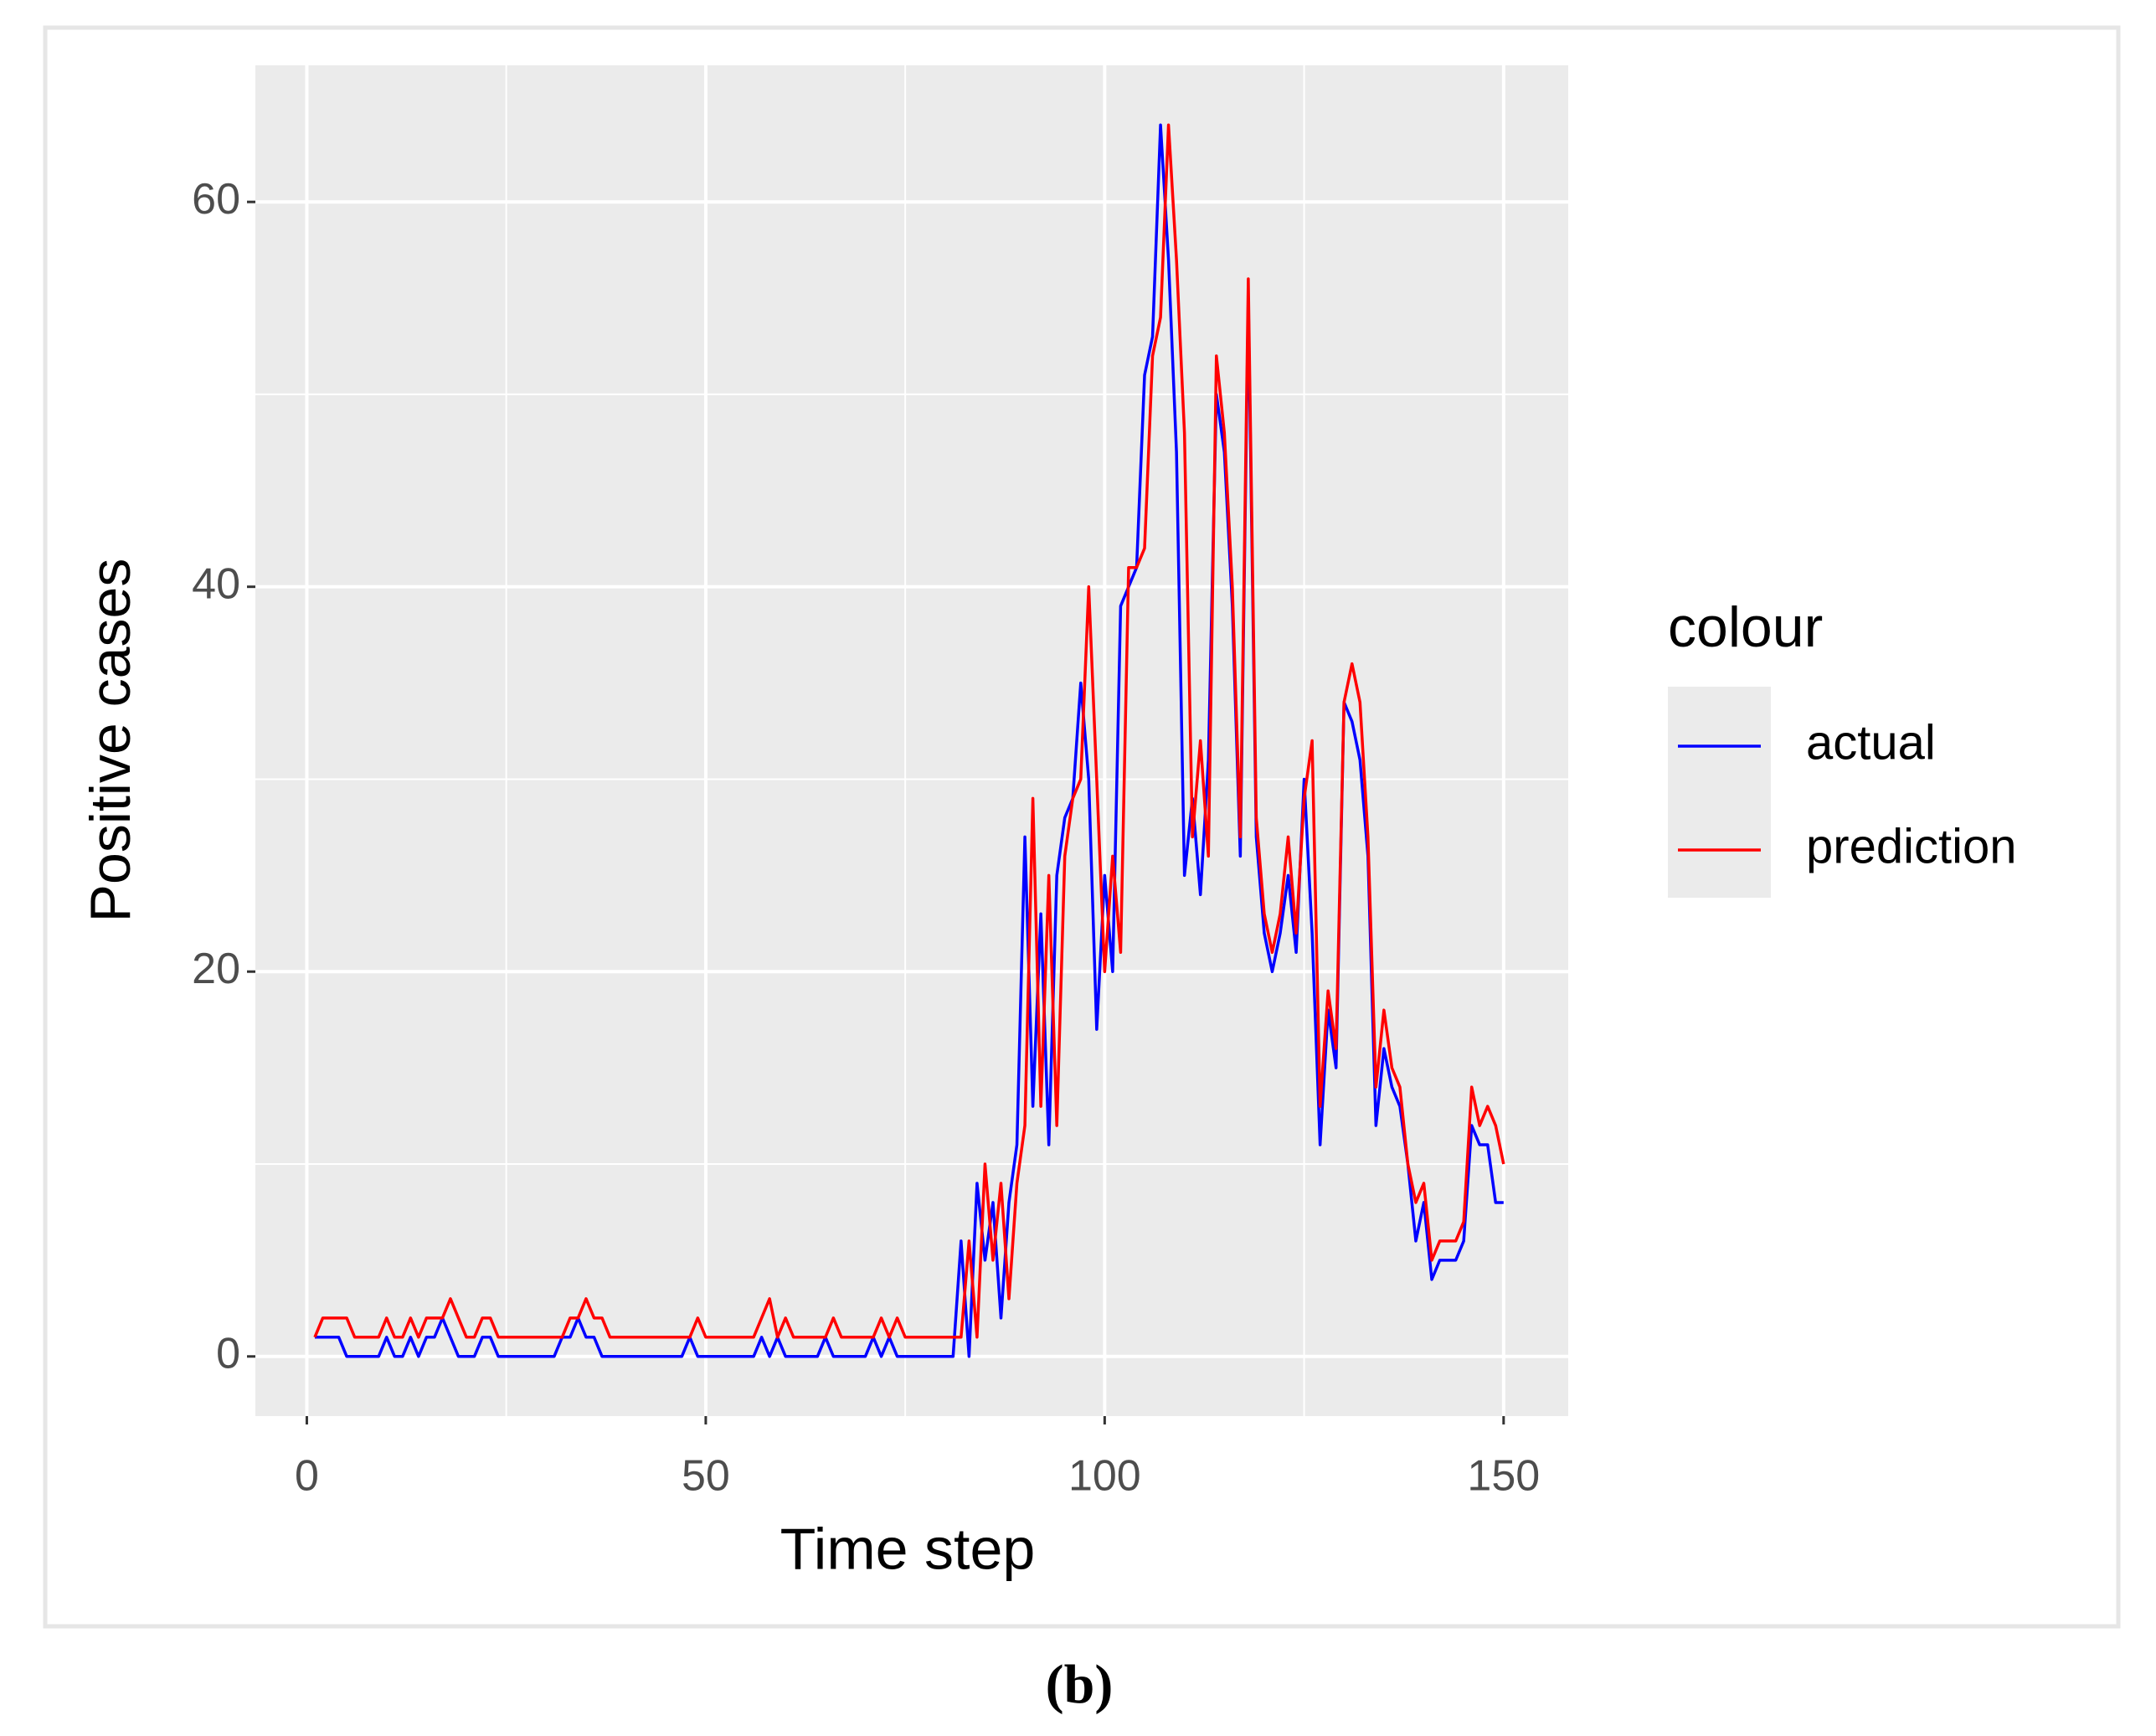 The height and width of the screenshot is (1736, 2156). What do you see at coordinates (706, 1476) in the screenshot?
I see `x-tick-label: 50` at bounding box center [706, 1476].